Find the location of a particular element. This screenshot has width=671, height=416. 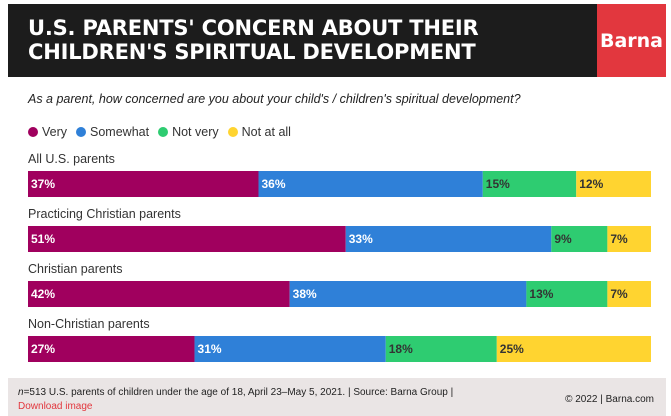

data-label-christian-parents-not-at-all: 7% is located at coordinates (619, 294).